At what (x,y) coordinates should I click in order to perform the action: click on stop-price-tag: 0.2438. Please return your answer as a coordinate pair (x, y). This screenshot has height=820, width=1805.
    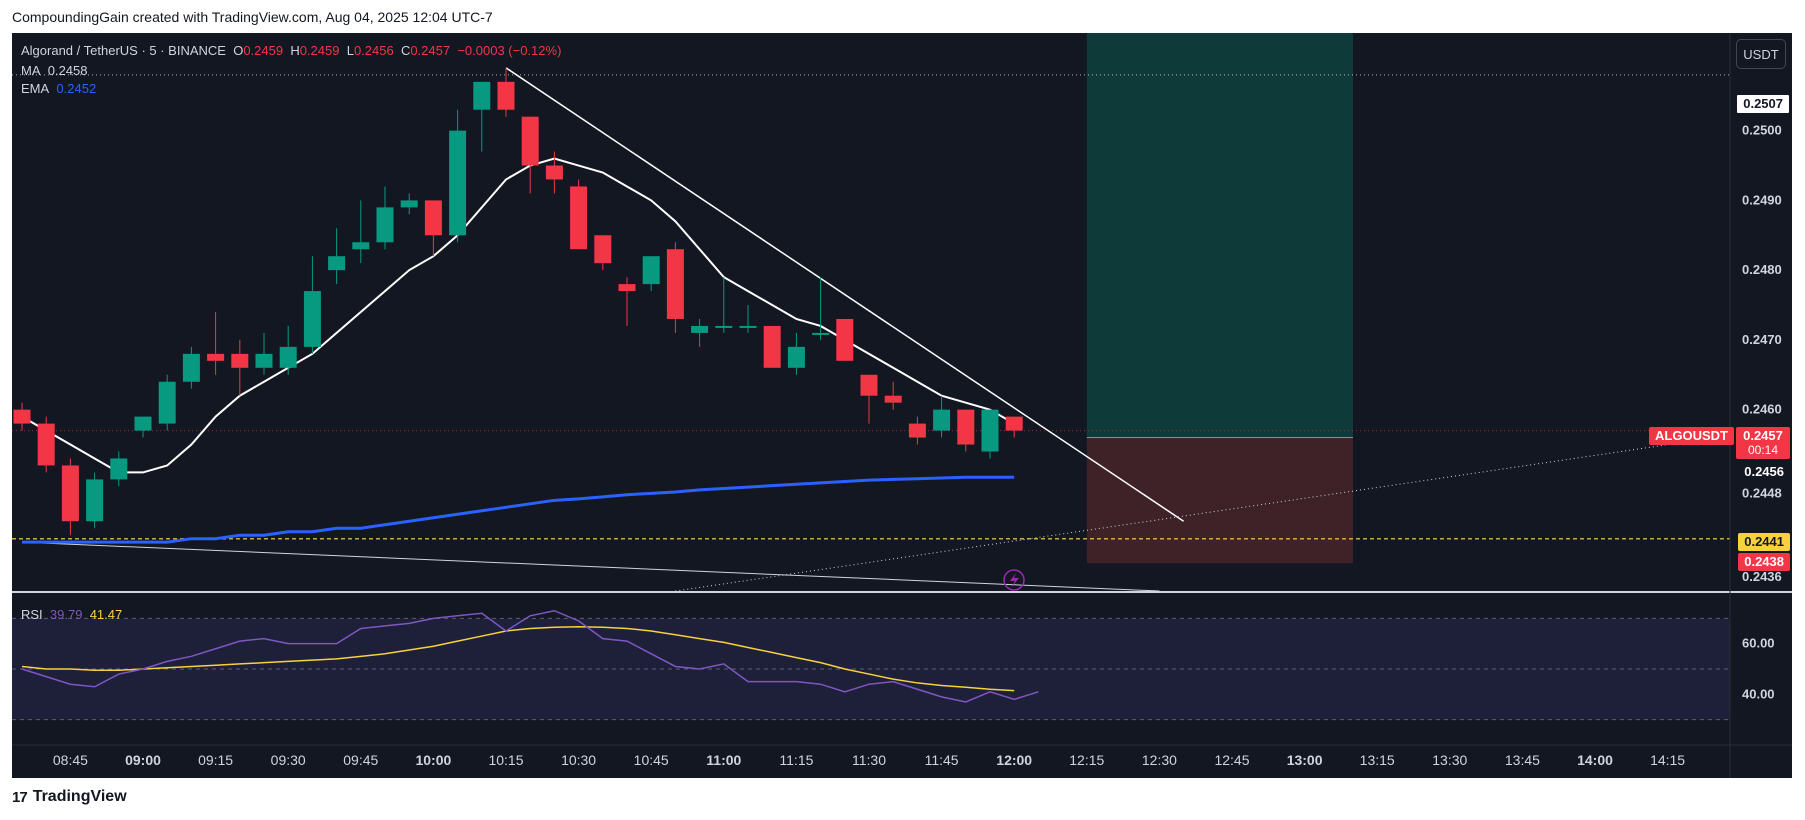
    Looking at the image, I should click on (1764, 562).